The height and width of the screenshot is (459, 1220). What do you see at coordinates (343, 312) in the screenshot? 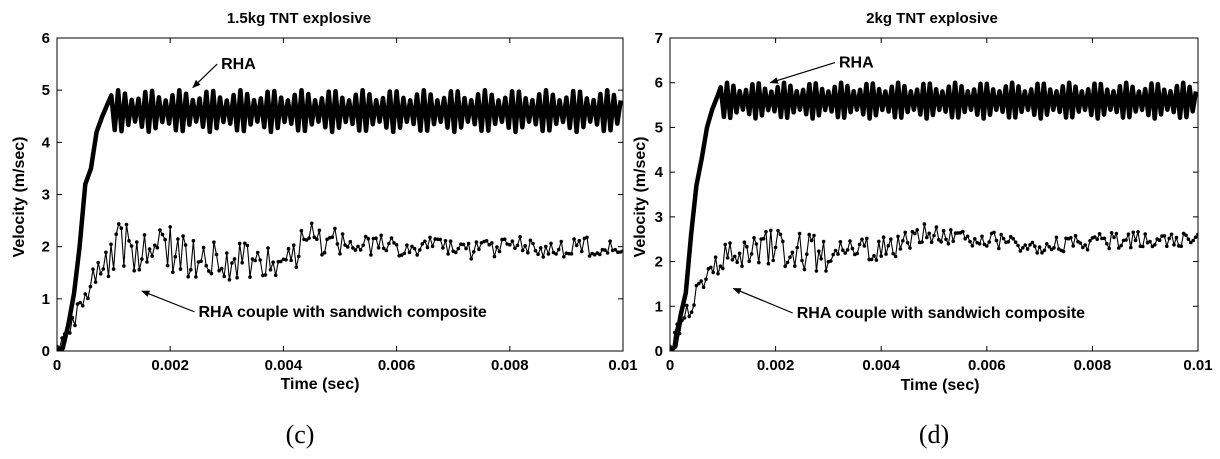
I see `annotation-label: RHA couple with sandwich composite` at bounding box center [343, 312].